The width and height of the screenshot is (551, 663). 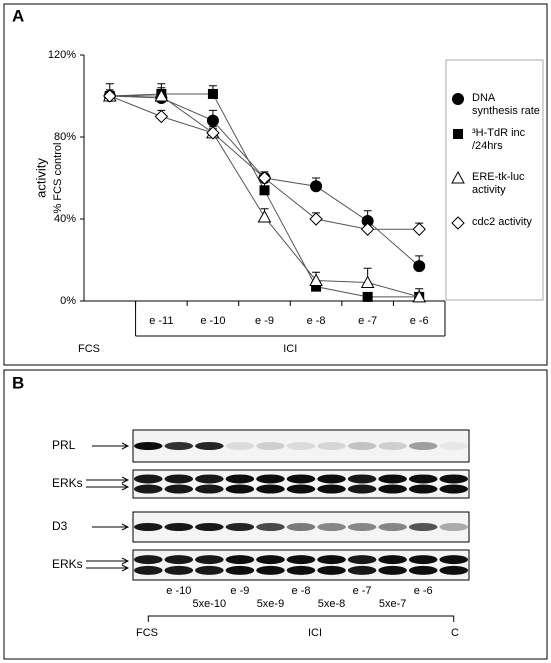 I want to click on y-tick-label: 40%, so click(x=65, y=219).